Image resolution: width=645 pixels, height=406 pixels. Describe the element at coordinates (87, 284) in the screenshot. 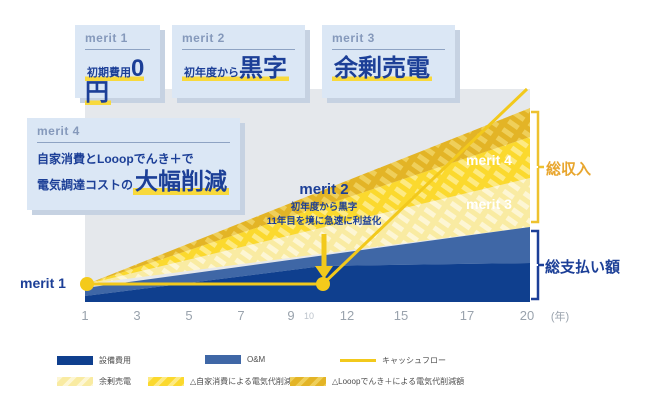

I see `cashflow-start-dot` at that location.